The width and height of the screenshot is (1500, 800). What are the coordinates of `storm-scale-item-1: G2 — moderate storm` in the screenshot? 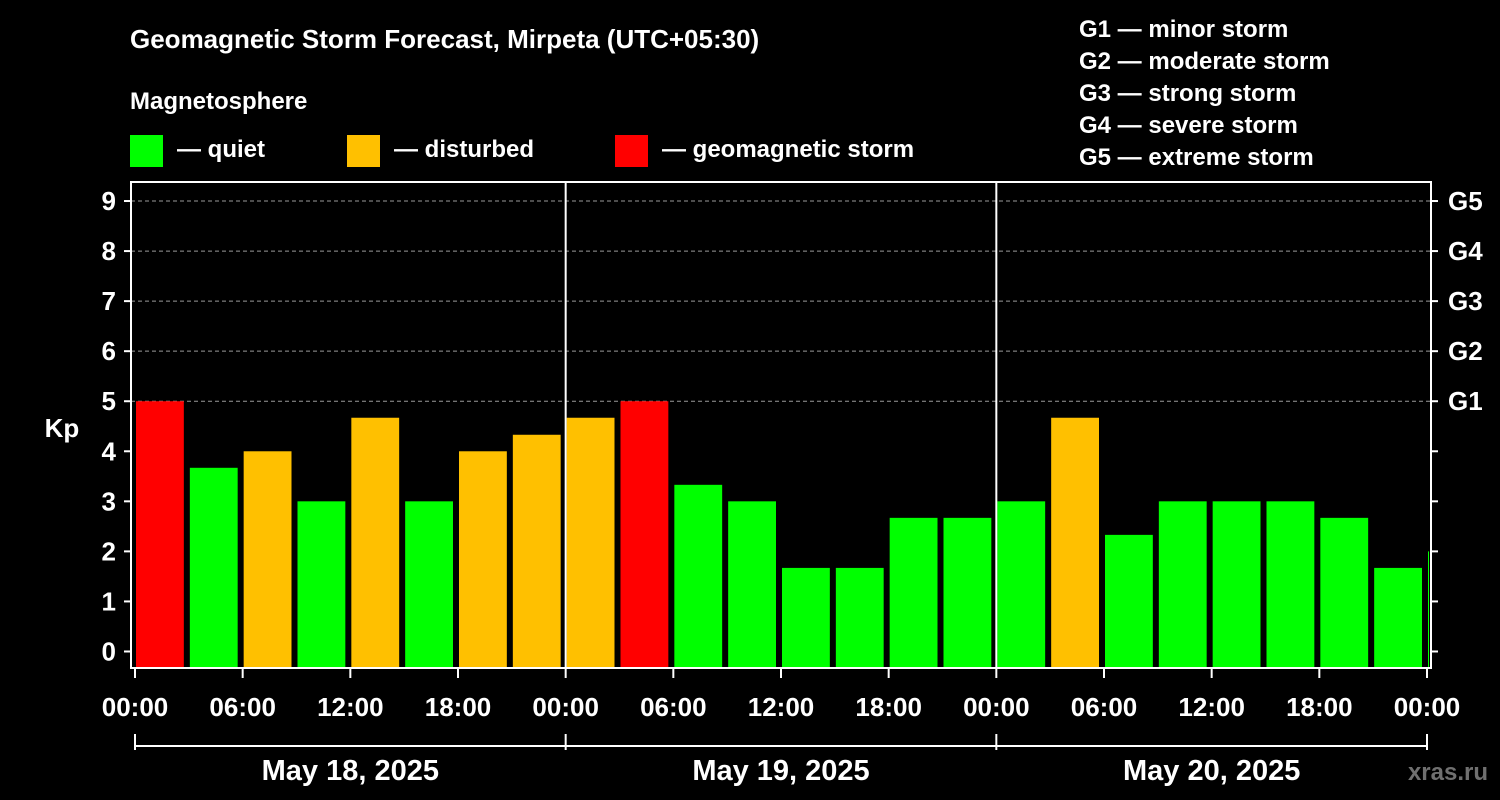 It's located at (1204, 61).